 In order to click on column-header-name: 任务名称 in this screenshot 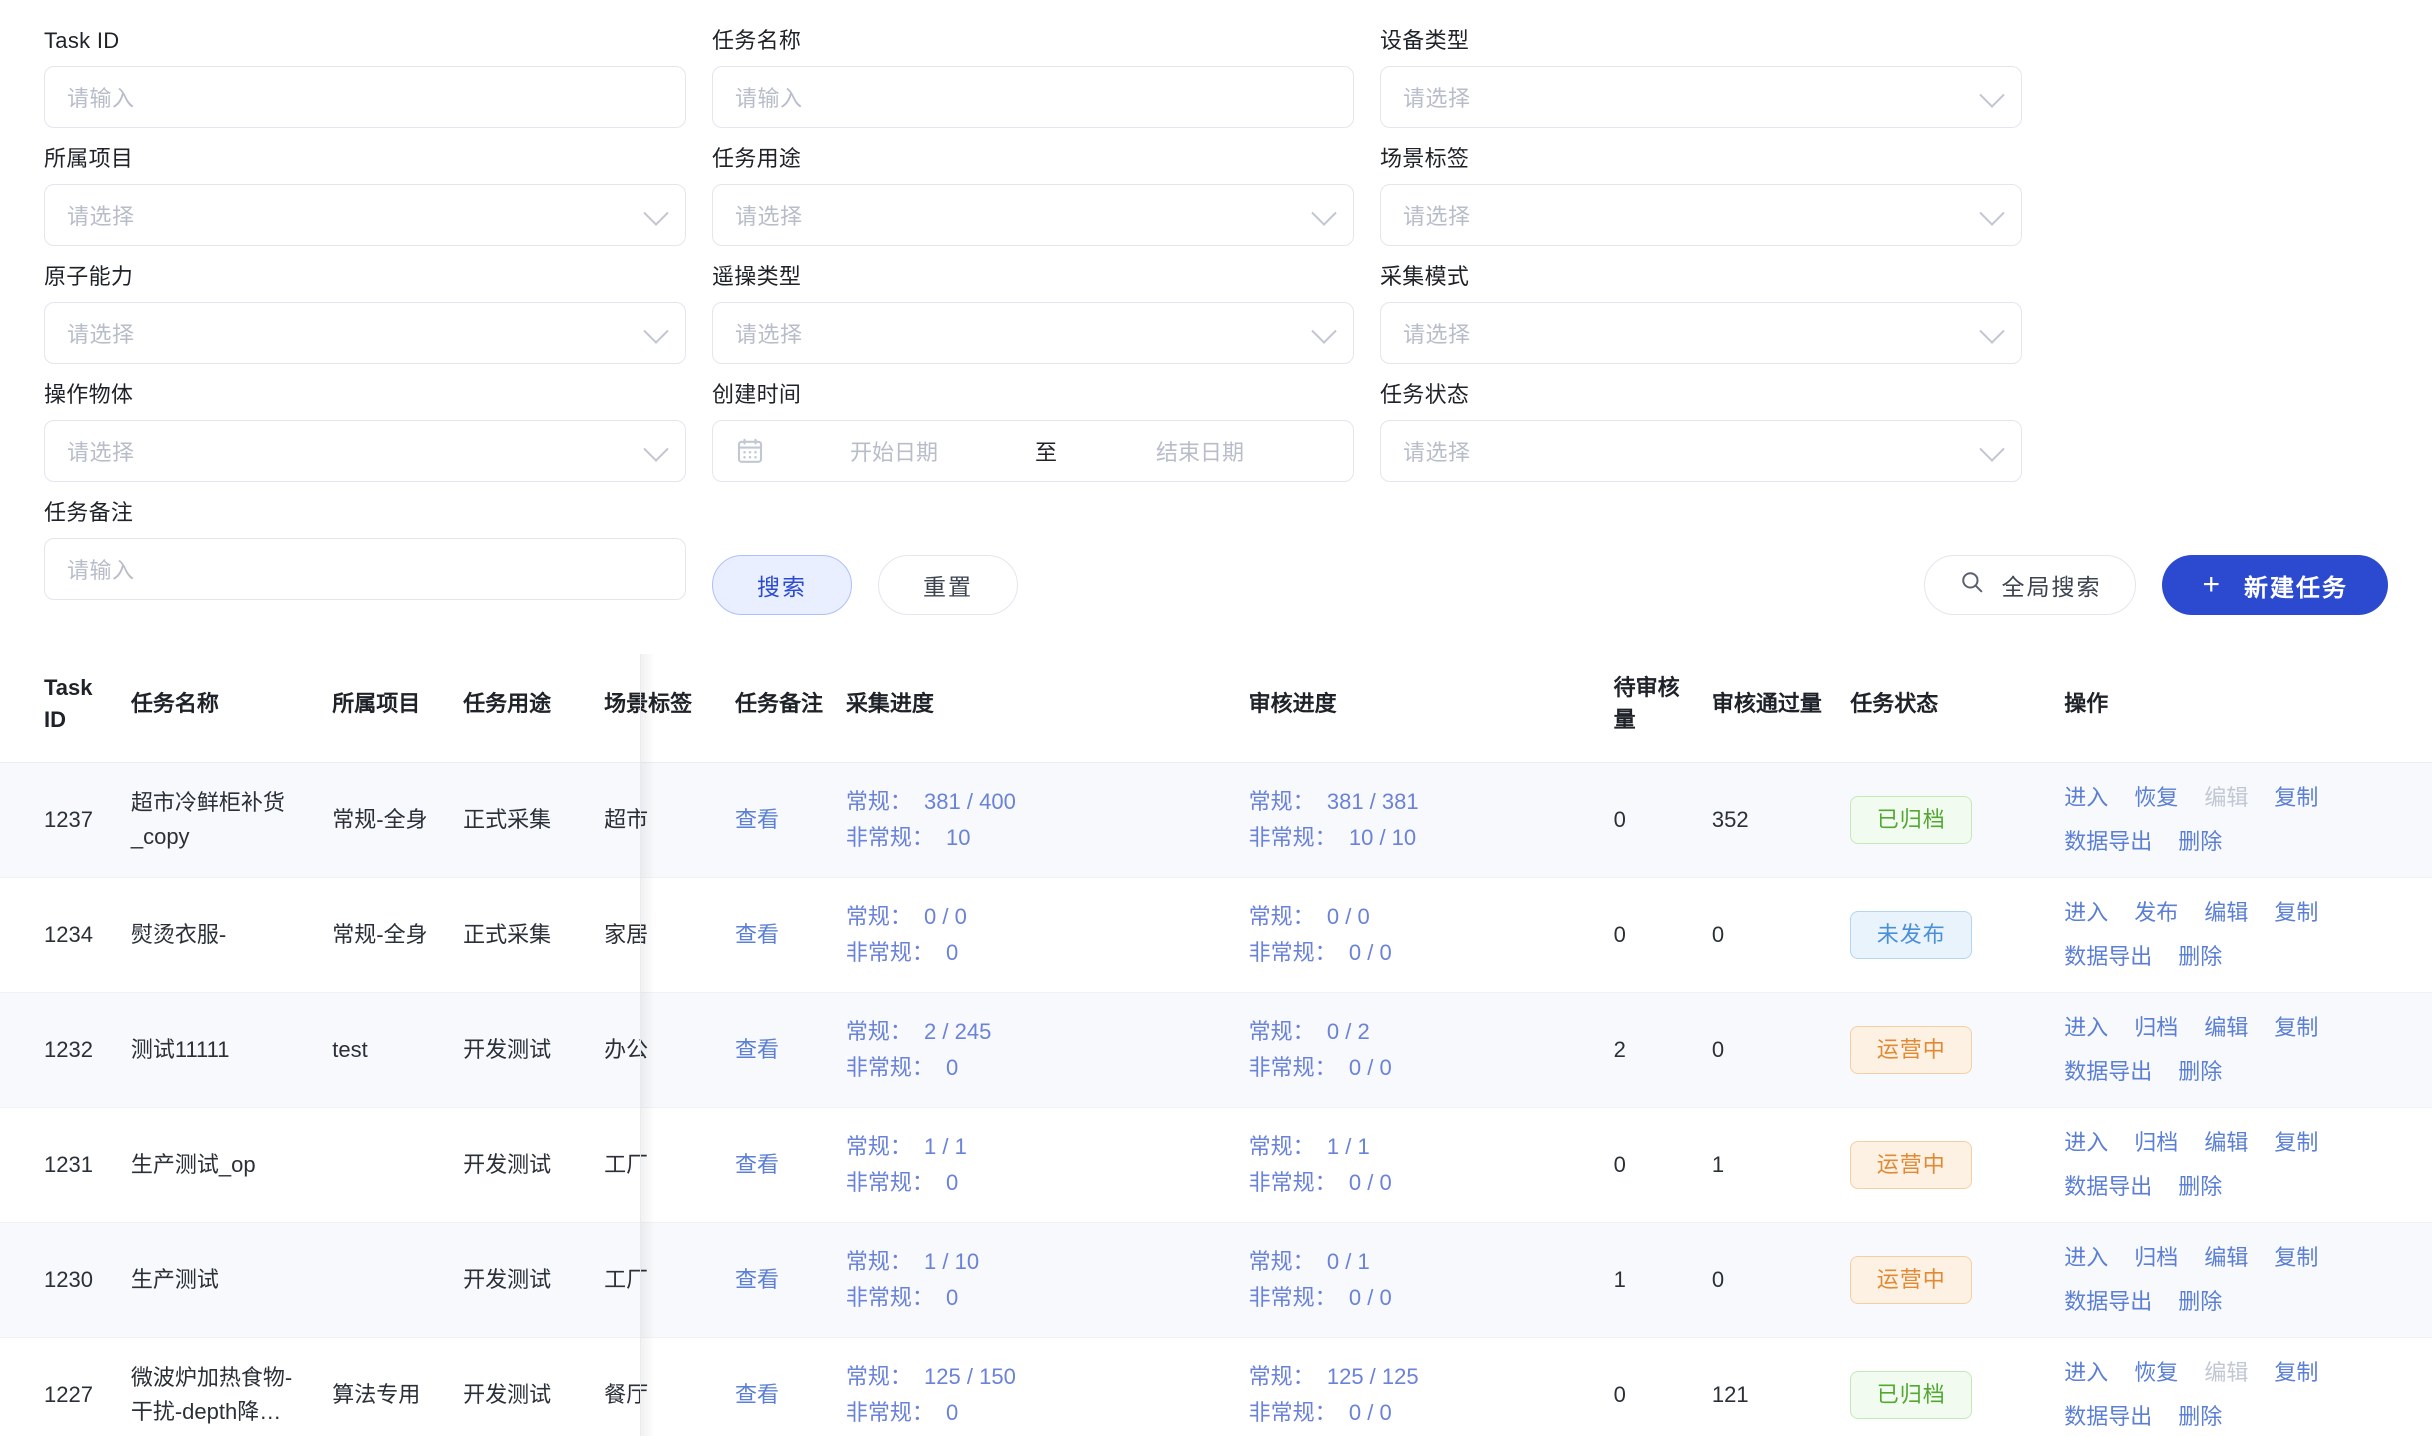, I will do `click(221, 708)`.